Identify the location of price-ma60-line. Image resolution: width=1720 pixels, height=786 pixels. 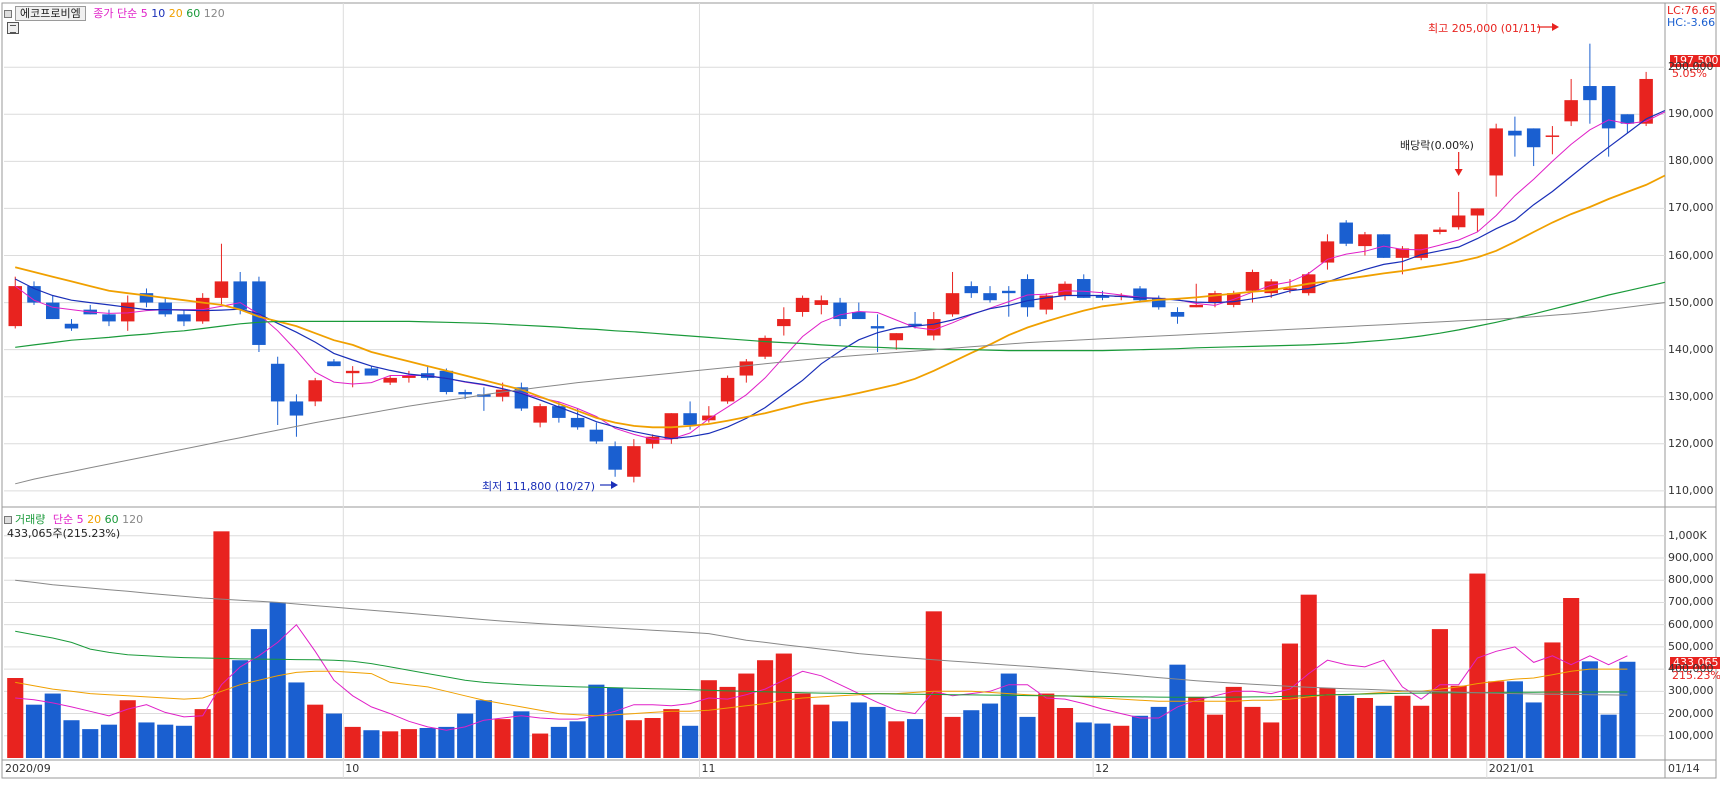
(840, 316).